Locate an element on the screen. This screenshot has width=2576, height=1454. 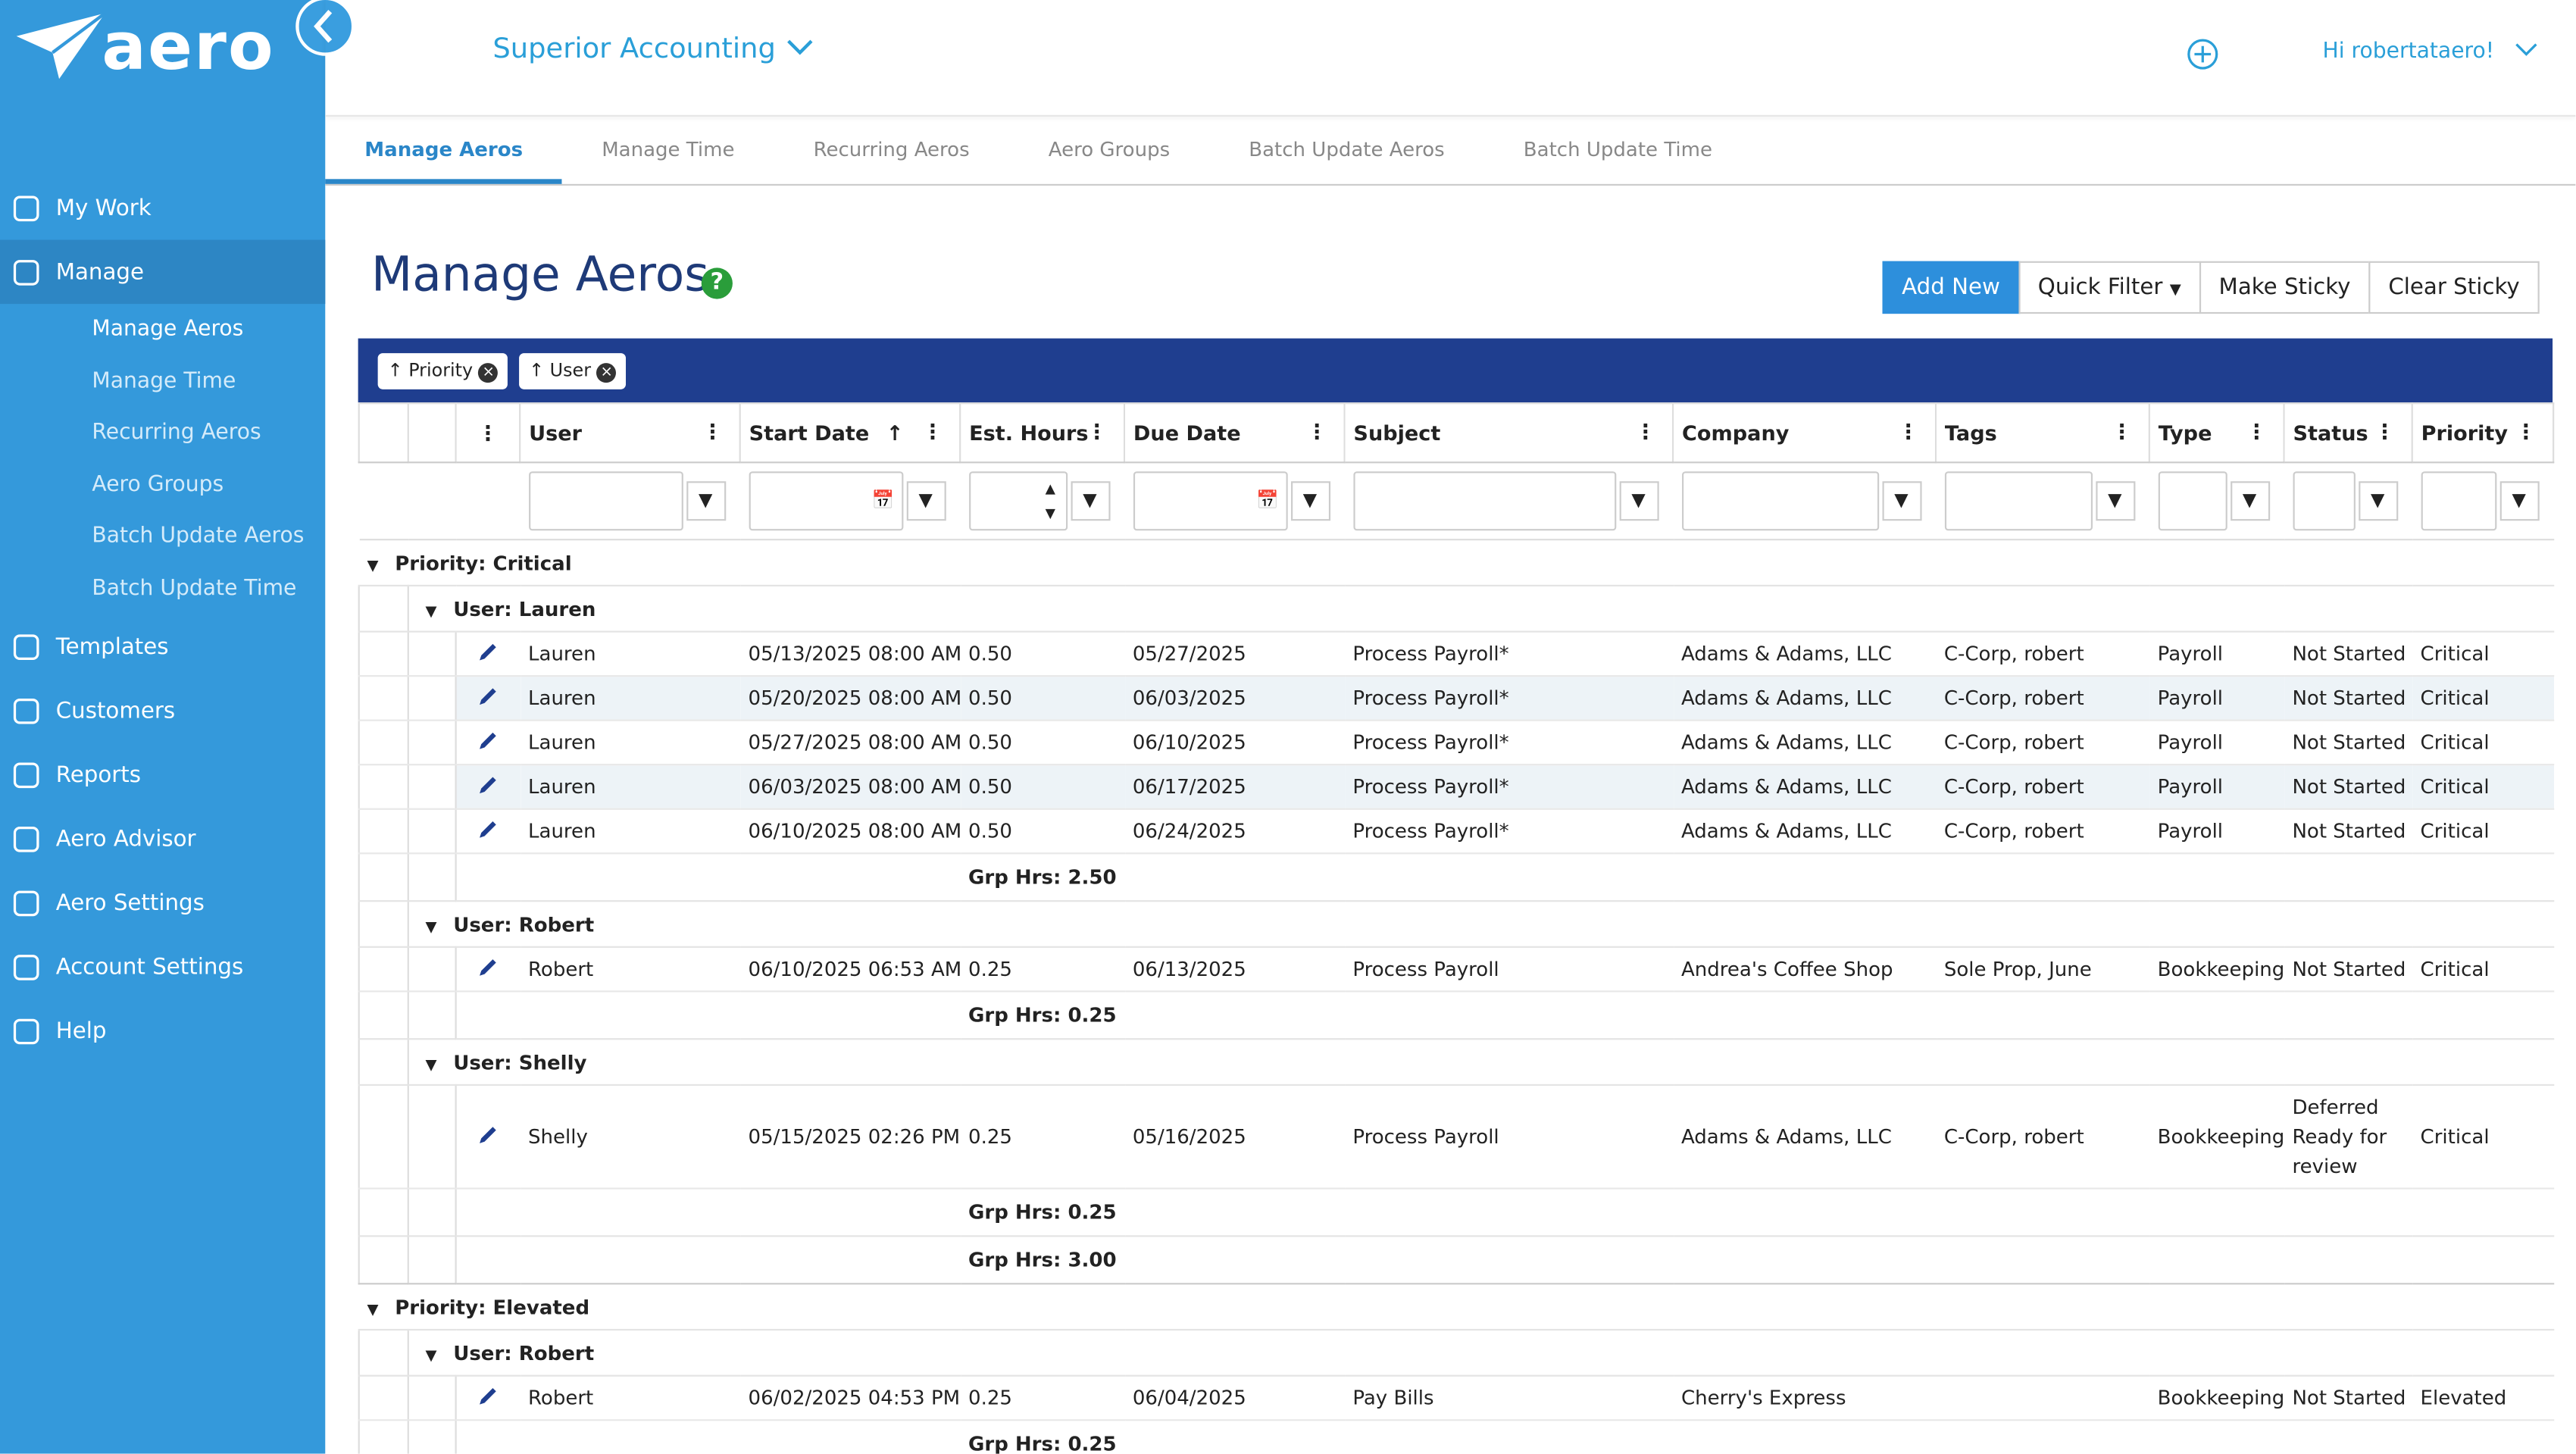
tab: Batch Update Time is located at coordinates (1618, 149).